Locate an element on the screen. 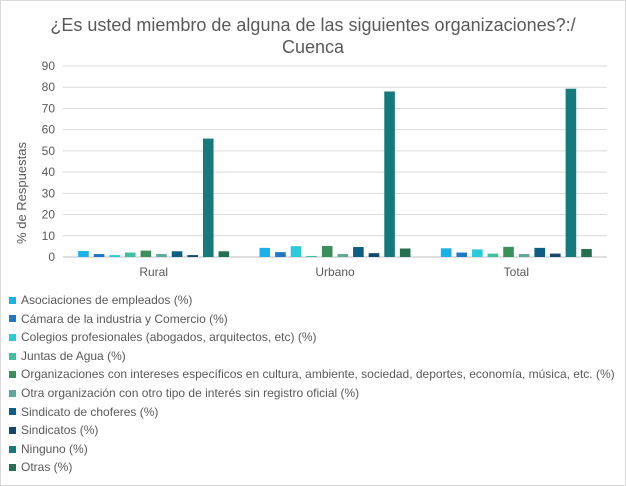 The width and height of the screenshot is (626, 486). y-tick-label: 40 is located at coordinates (49, 172).